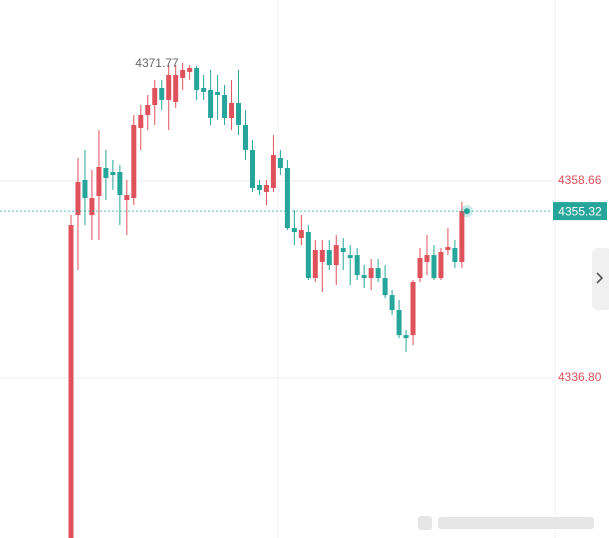  What do you see at coordinates (580, 180) in the screenshot?
I see `y-tick-label: 4358.66` at bounding box center [580, 180].